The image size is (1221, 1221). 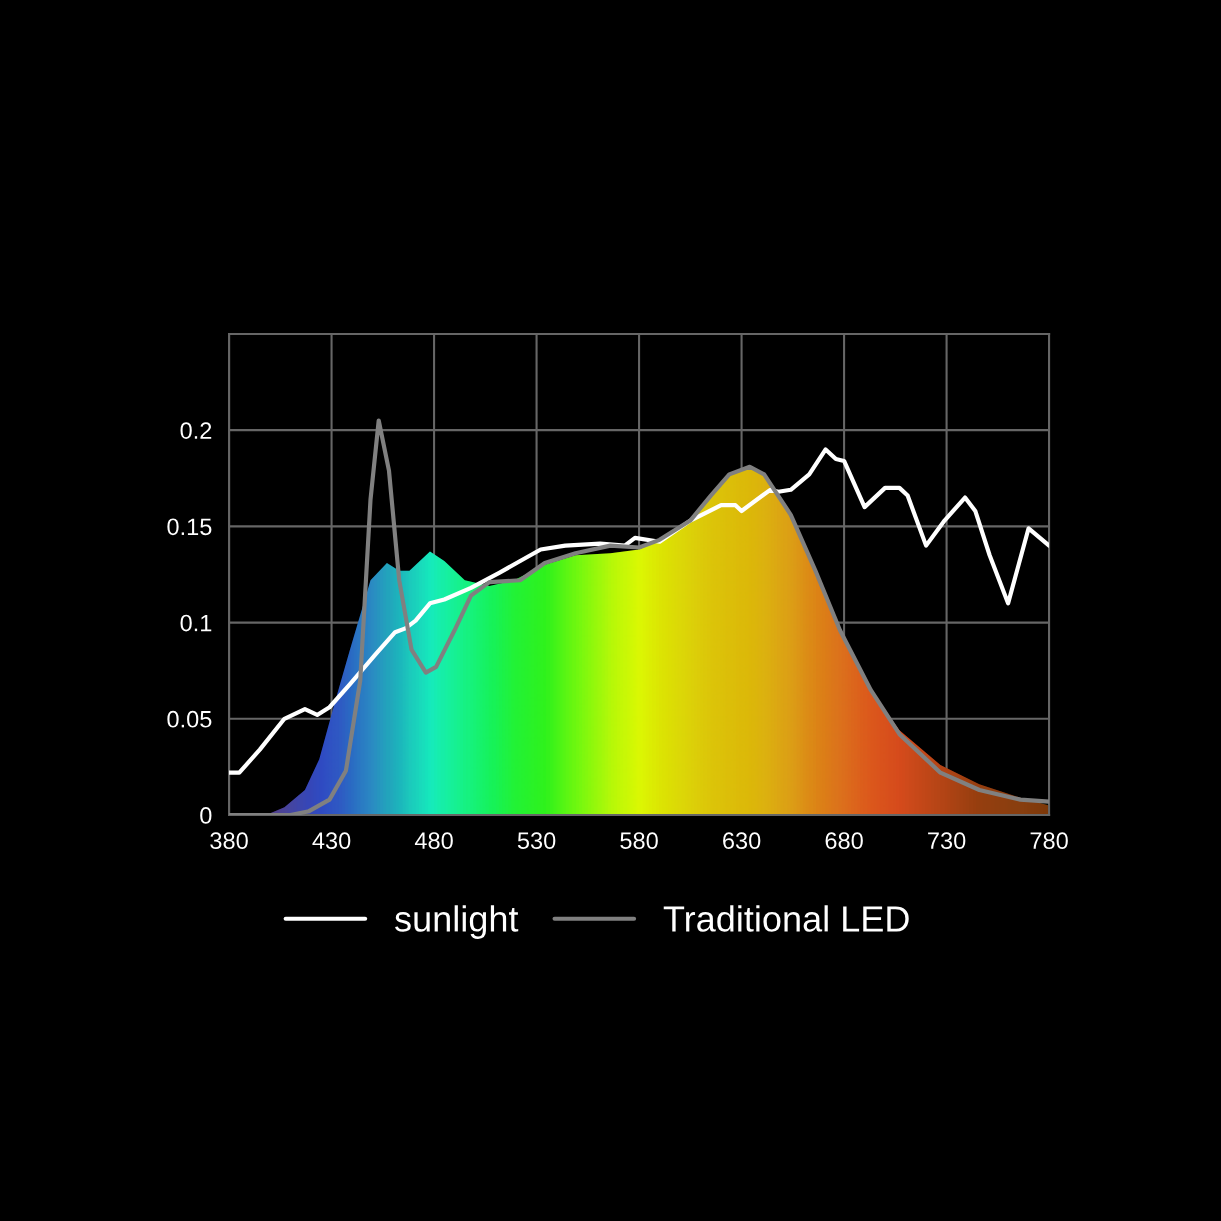 What do you see at coordinates (536, 841) in the screenshot?
I see `x-tick-label: 530` at bounding box center [536, 841].